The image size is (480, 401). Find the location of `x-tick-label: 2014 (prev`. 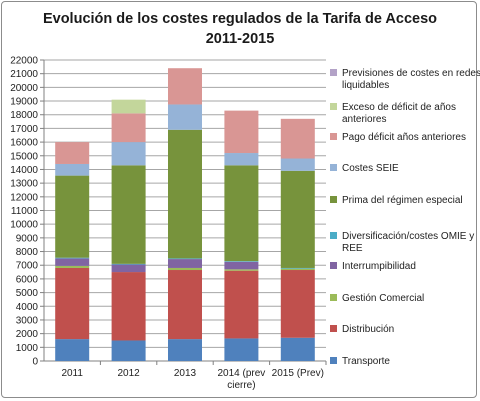

x-tick-label: 2014 (prev is located at coordinates (241, 373).